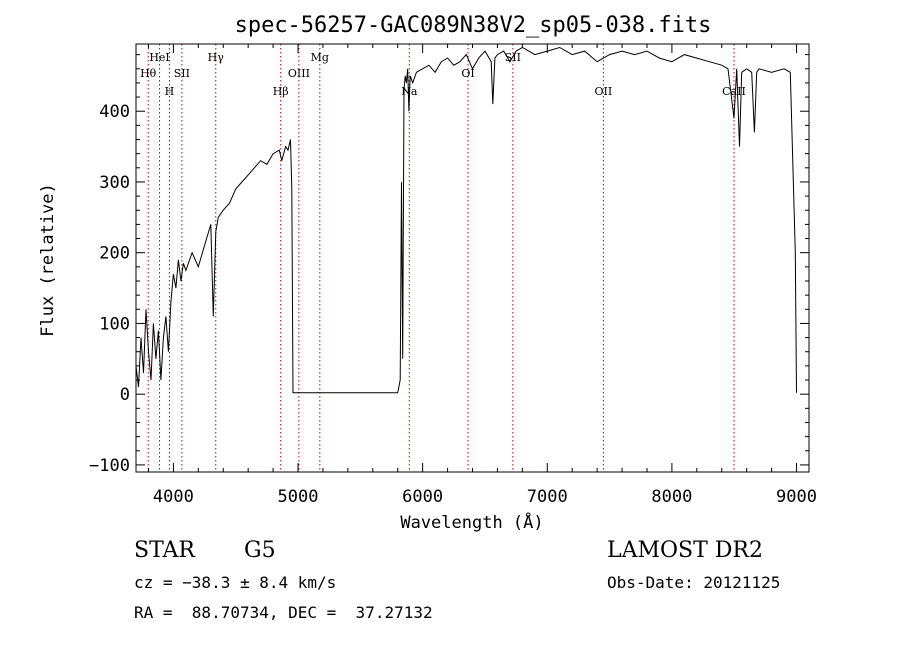 The width and height of the screenshot is (900, 649). I want to click on obs-date: Obs-Date: 20121125, so click(694, 582).